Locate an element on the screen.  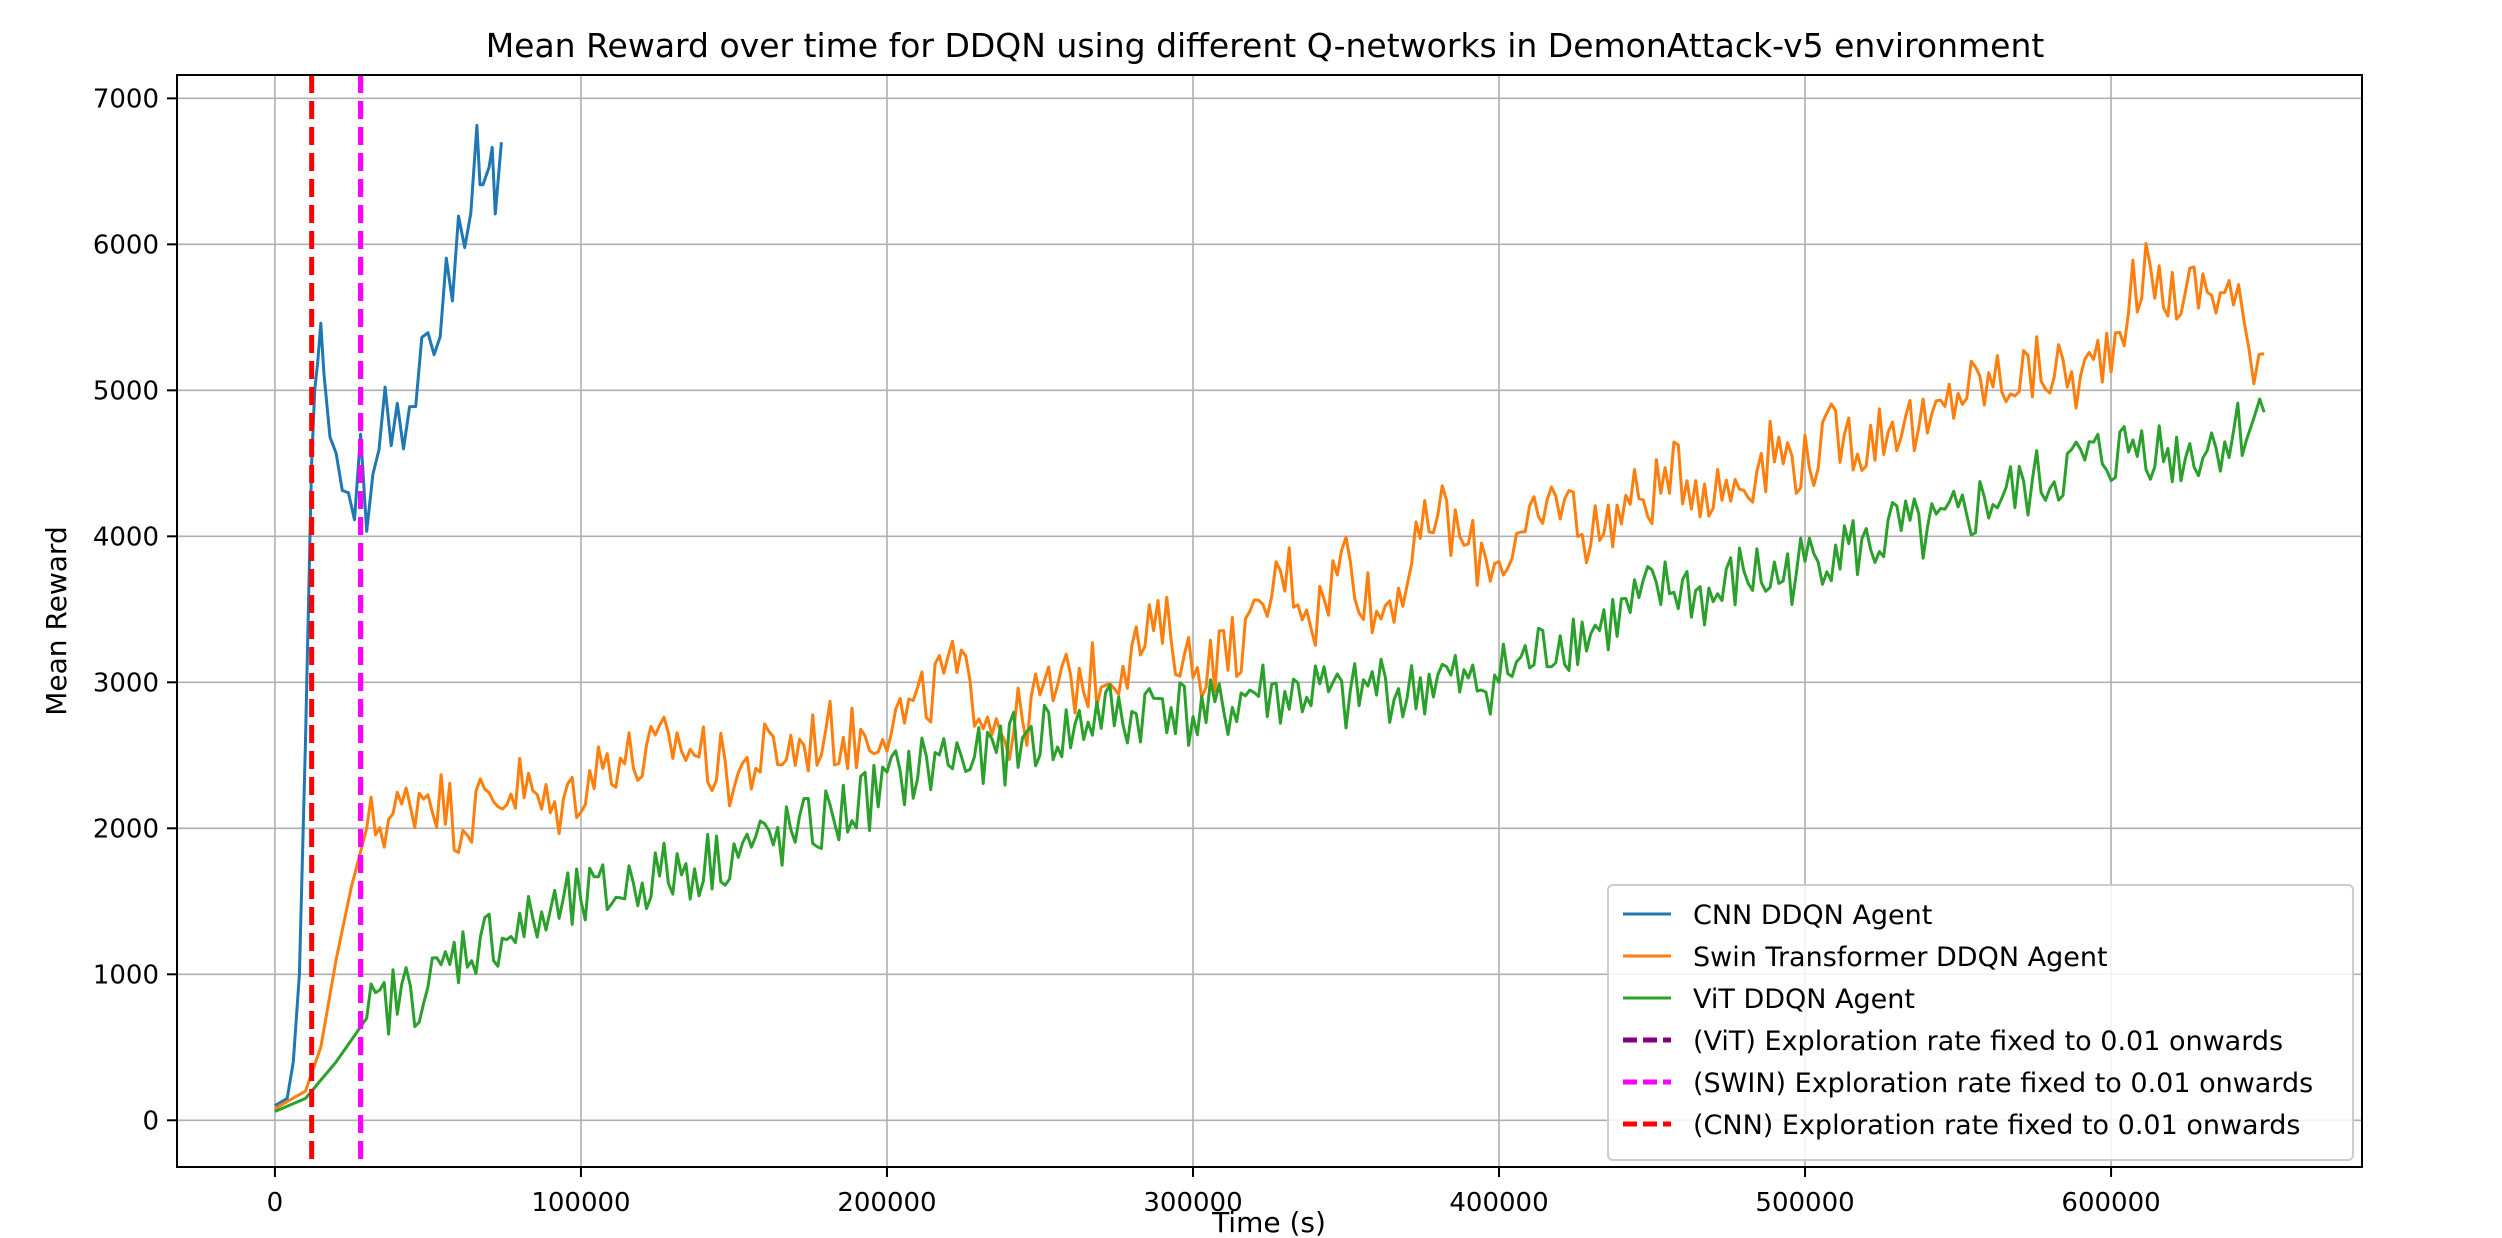
x-tick-label: 400000 is located at coordinates (1498, 1203).